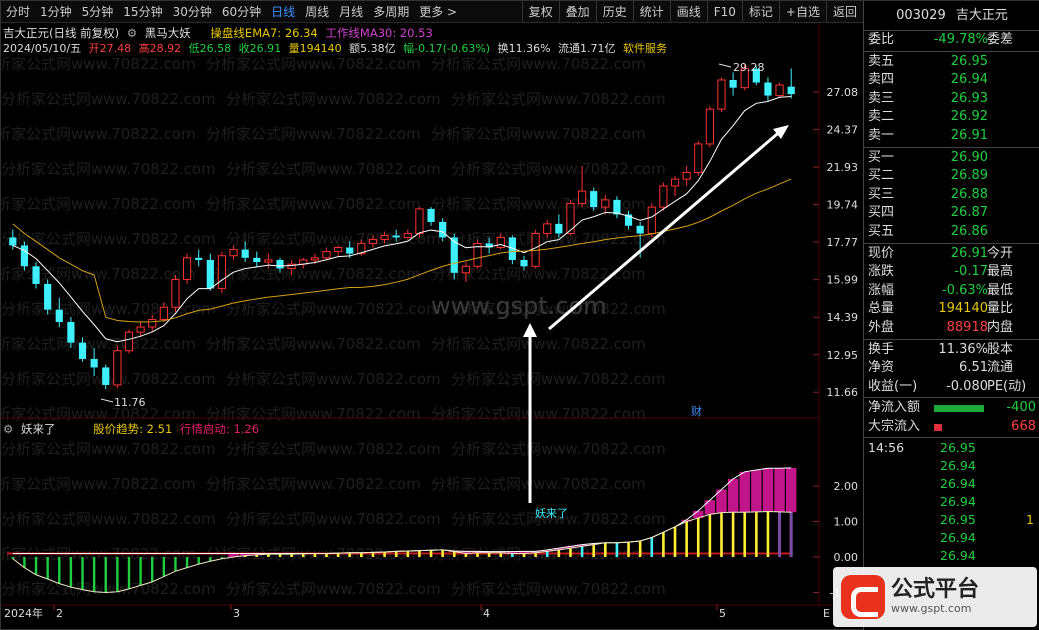 The height and width of the screenshot is (630, 1039). I want to click on ask-row: 卖四 26.94, so click(951, 80).